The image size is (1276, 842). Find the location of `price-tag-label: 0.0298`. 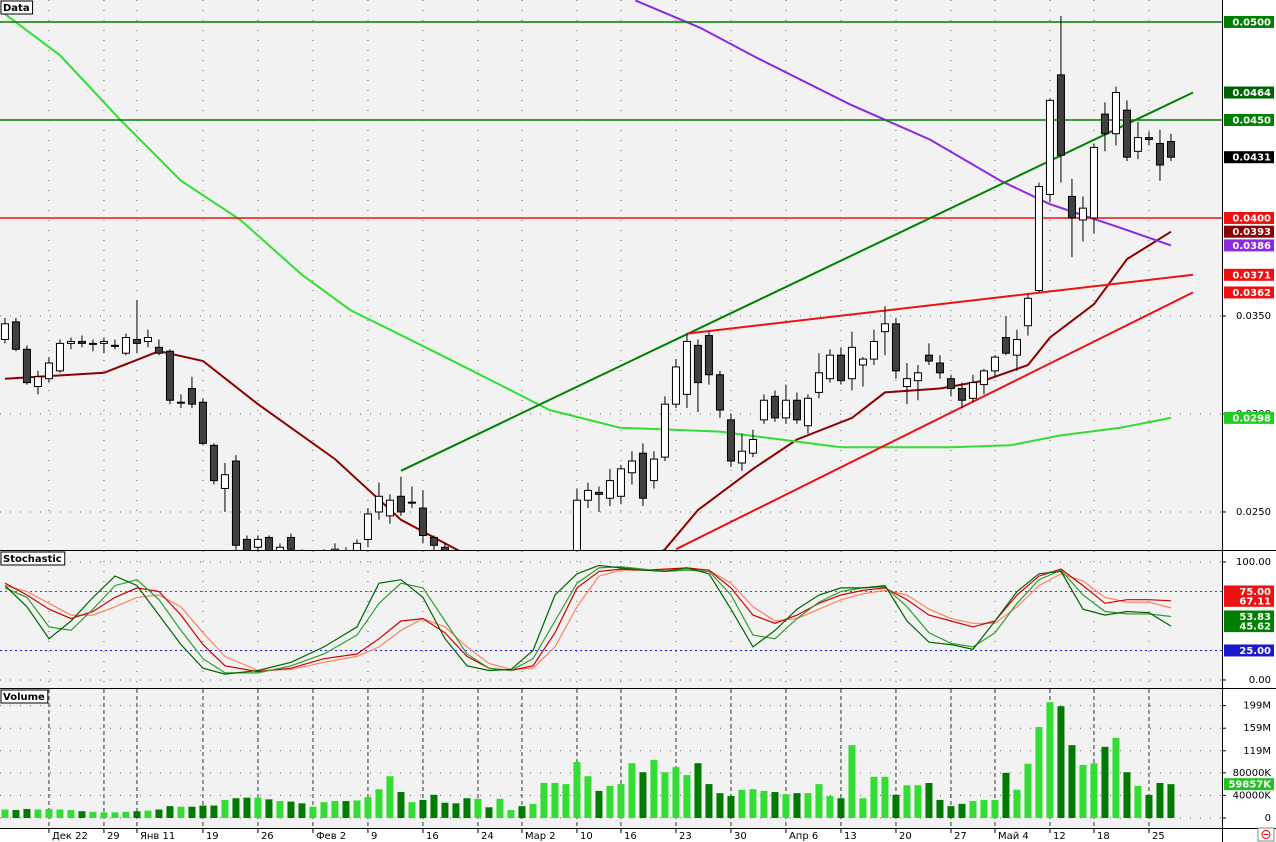

price-tag-label: 0.0298 is located at coordinates (1251, 418).